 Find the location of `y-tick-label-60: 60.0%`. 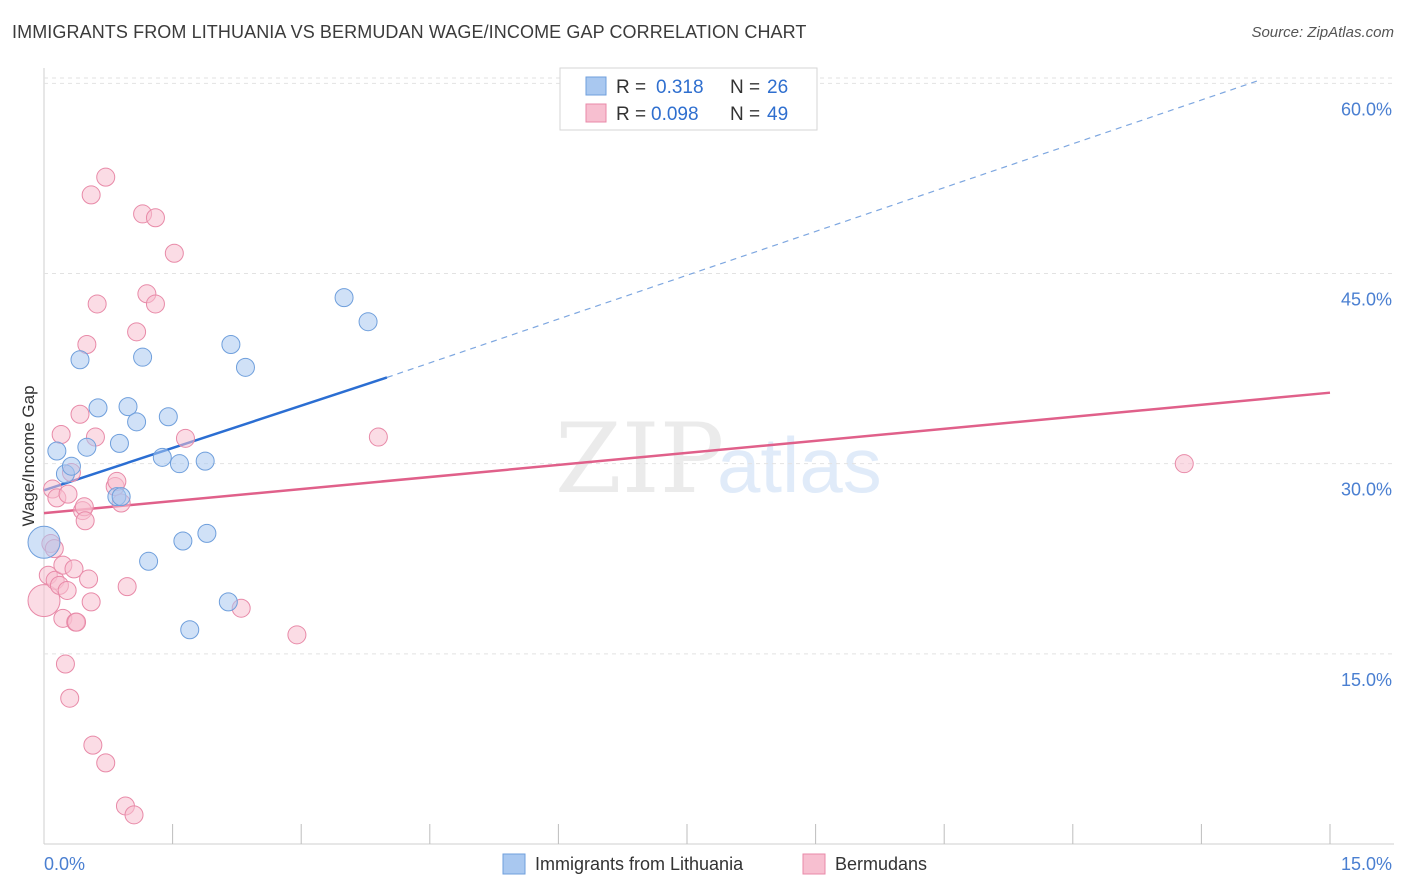

y-tick-label-60: 60.0% is located at coordinates (1366, 109).